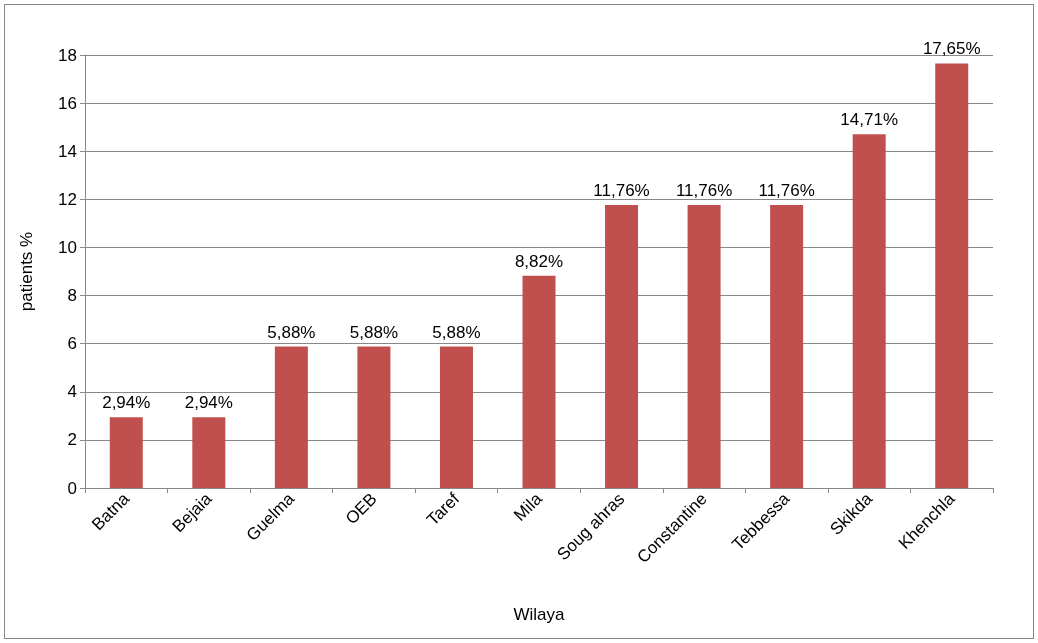 The width and height of the screenshot is (1038, 643). Describe the element at coordinates (72, 392) in the screenshot. I see `y-tick-label: 4` at that location.